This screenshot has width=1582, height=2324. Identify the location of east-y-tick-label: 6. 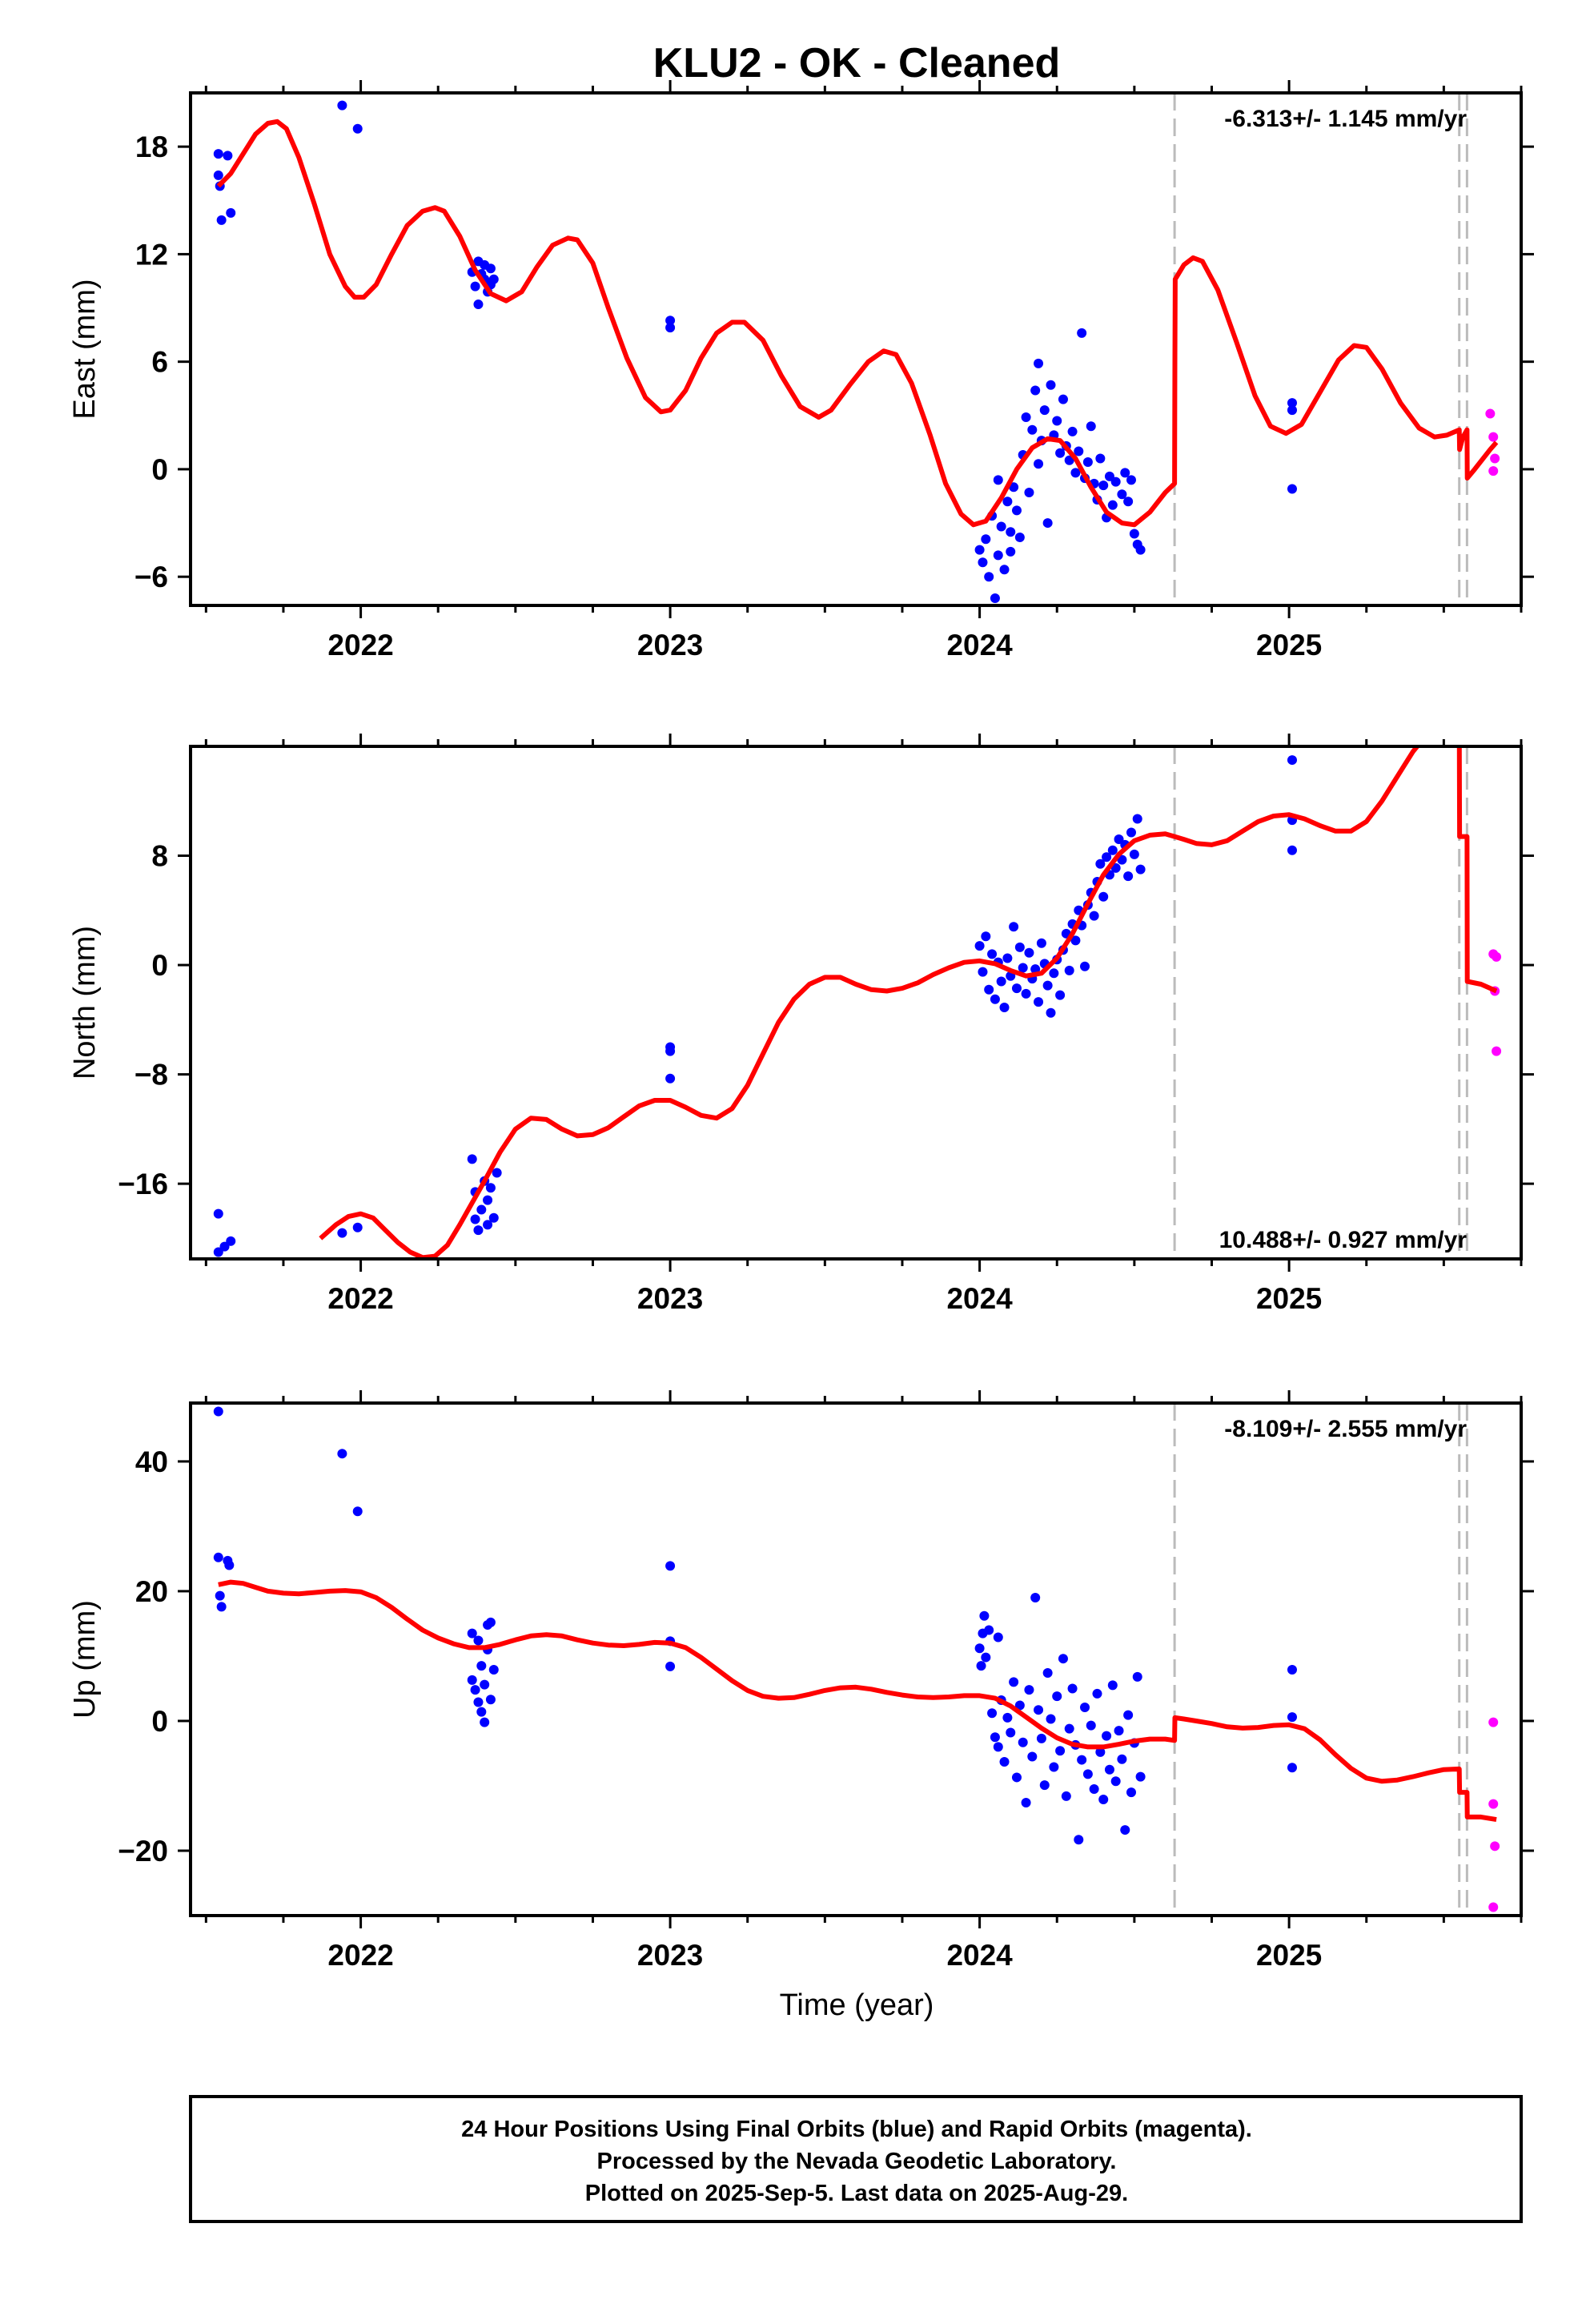
(159, 362).